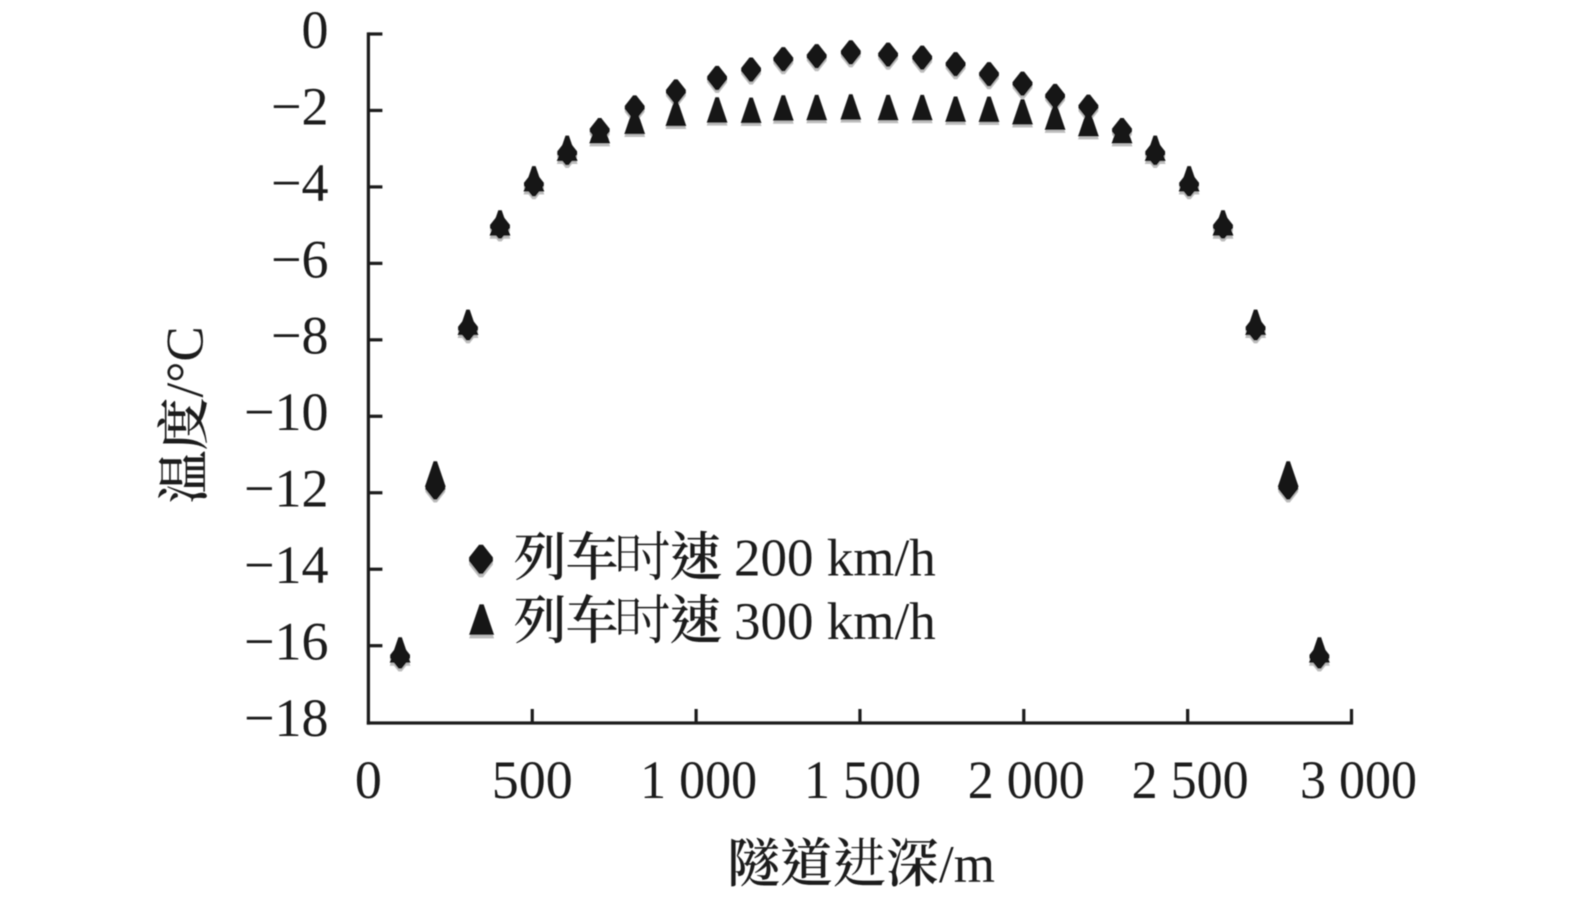 The width and height of the screenshot is (1575, 902). Describe the element at coordinates (286, 642) in the screenshot. I see `svg-text: −16` at that location.